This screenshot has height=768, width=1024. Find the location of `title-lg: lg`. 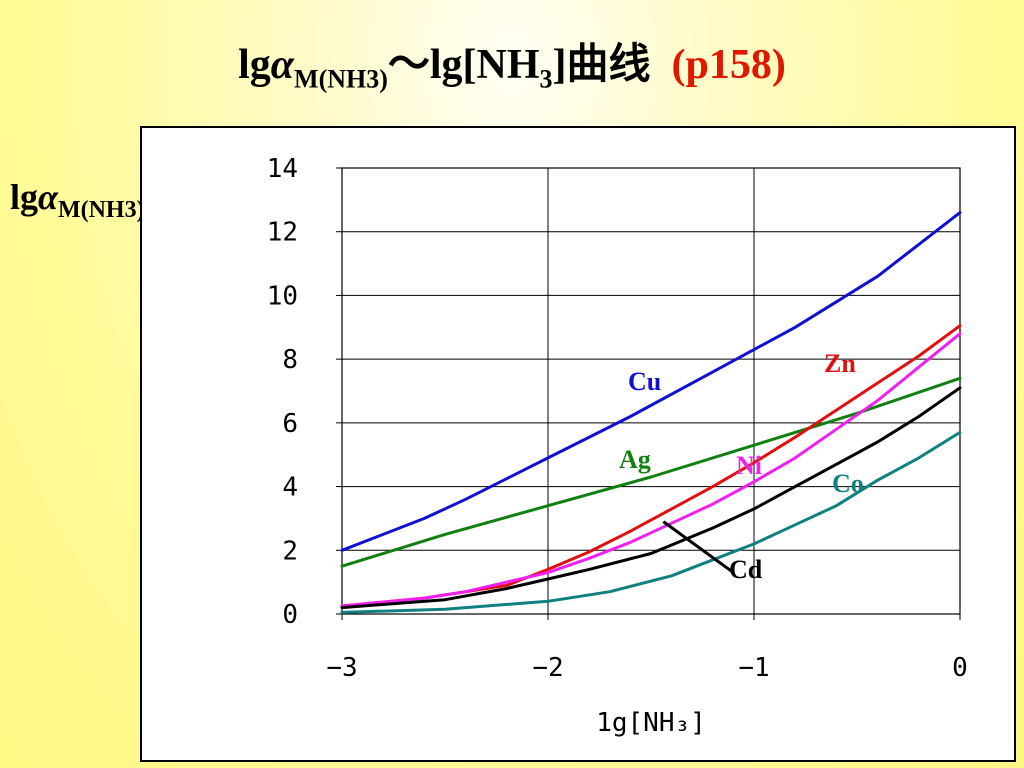

title-lg: lg is located at coordinates (254, 65).